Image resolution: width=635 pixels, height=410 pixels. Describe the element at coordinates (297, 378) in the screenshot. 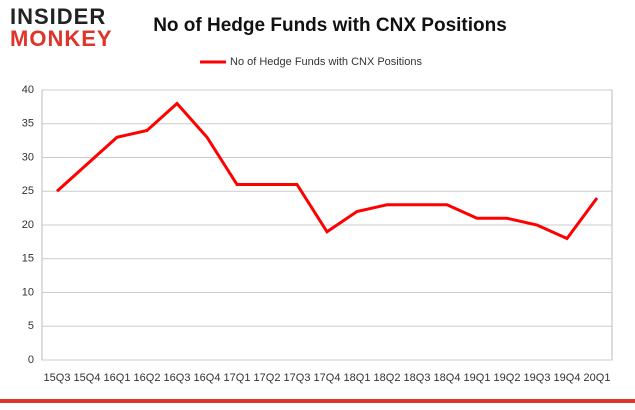

I see `x-tick-label: 17Q3` at that location.